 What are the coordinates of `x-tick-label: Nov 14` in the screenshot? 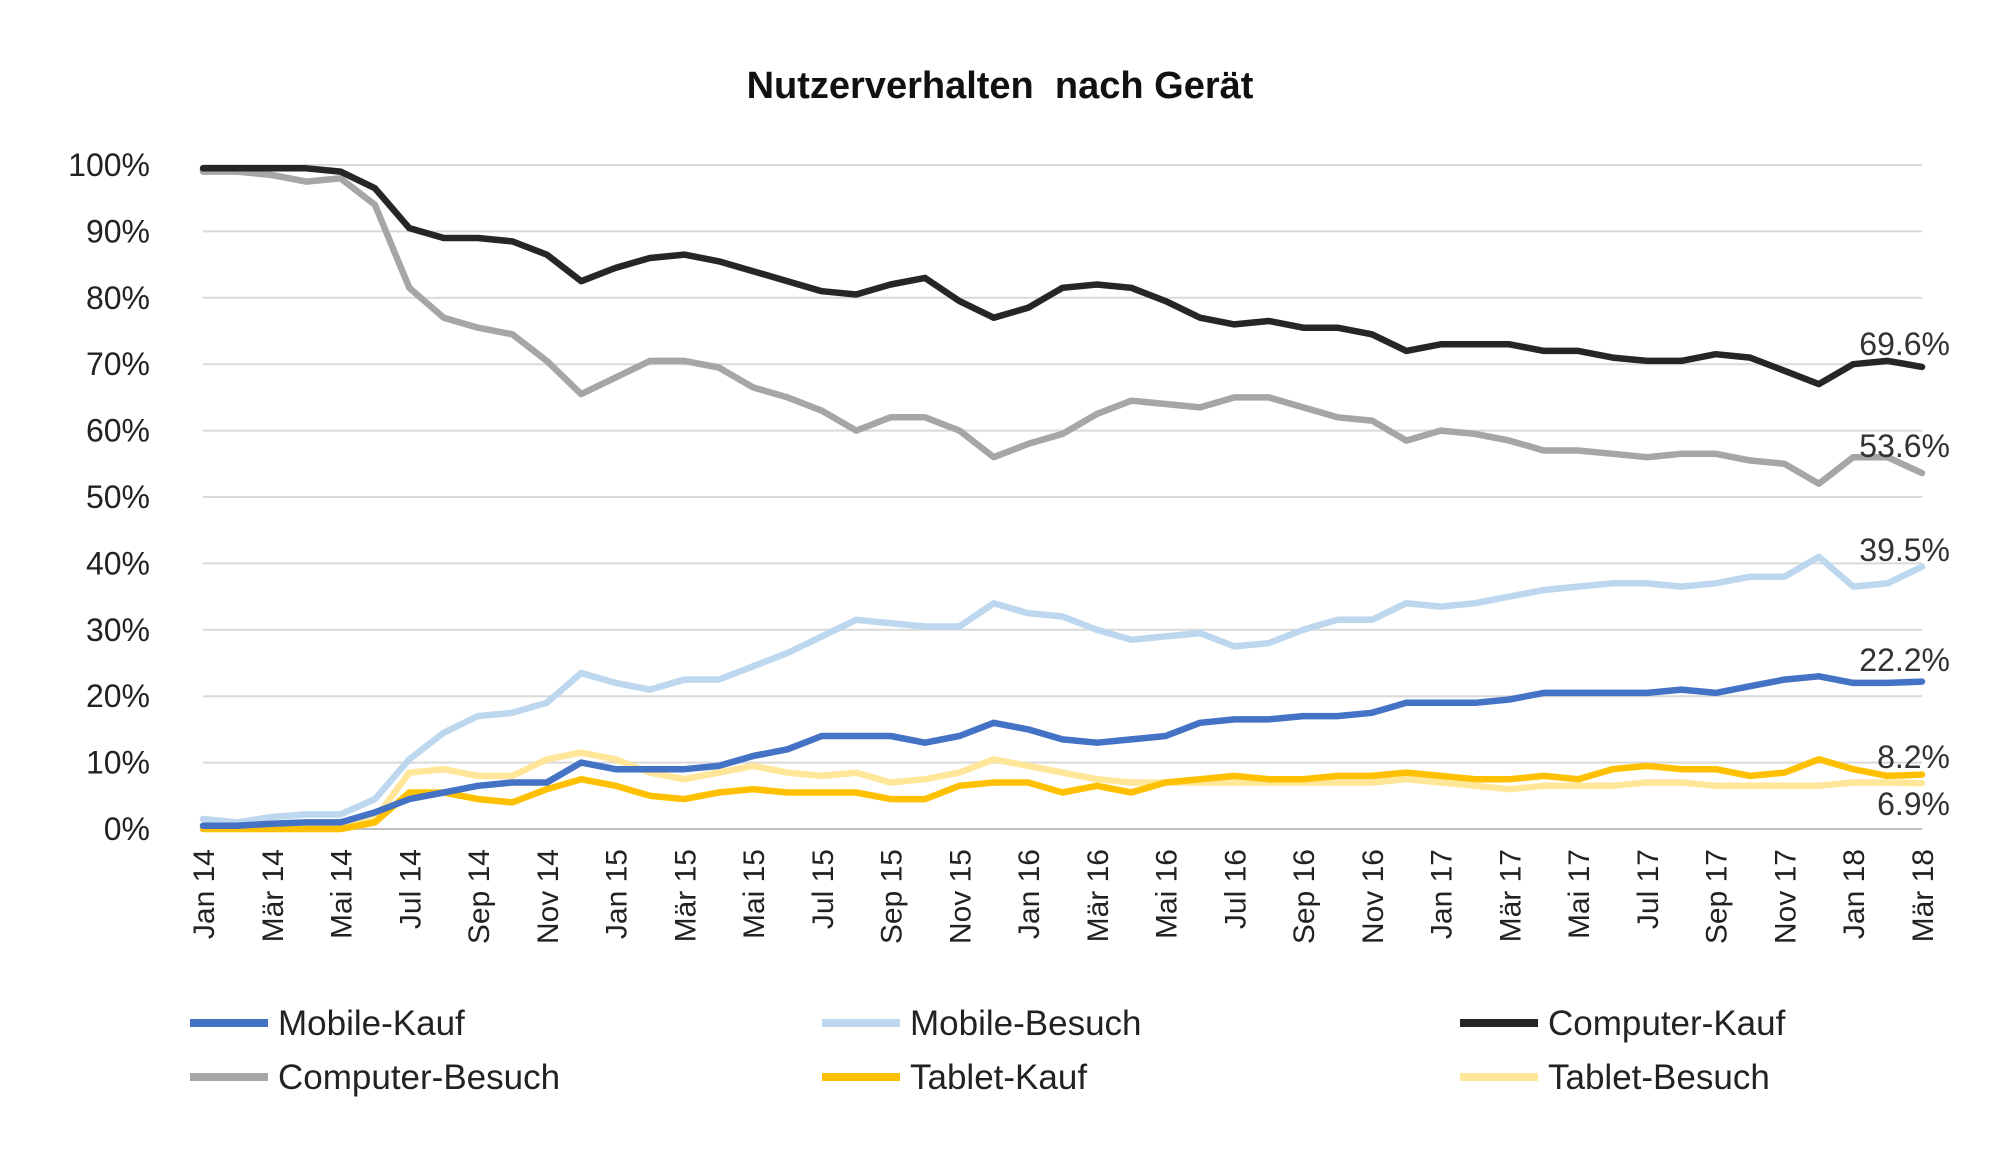 It's located at (548, 896).